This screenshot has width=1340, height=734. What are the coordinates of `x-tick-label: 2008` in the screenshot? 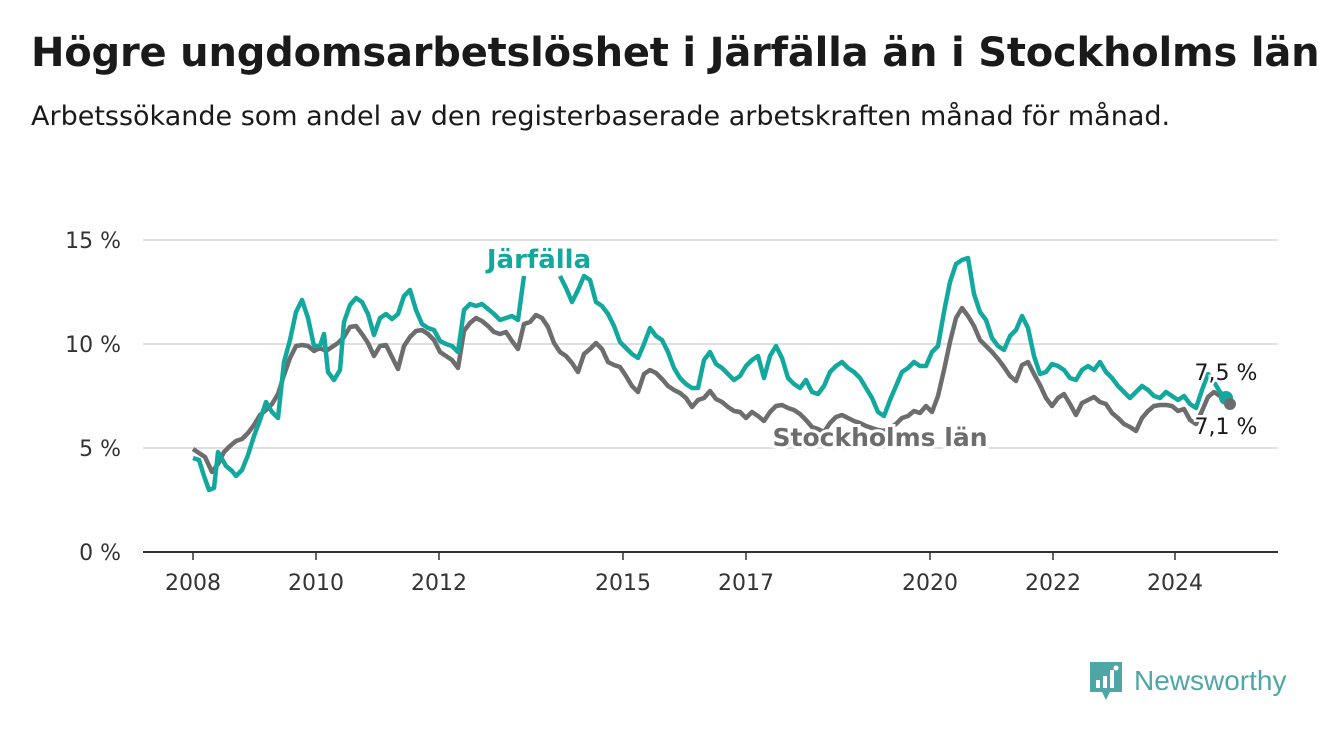 It's located at (193, 583).